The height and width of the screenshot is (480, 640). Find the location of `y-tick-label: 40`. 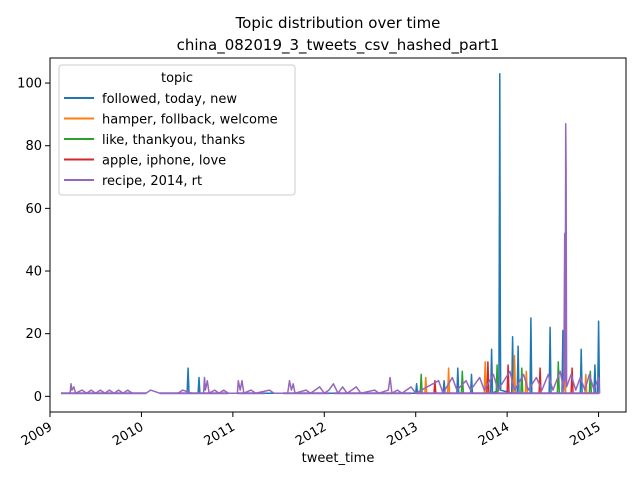

y-tick-label: 40 is located at coordinates (33, 272).